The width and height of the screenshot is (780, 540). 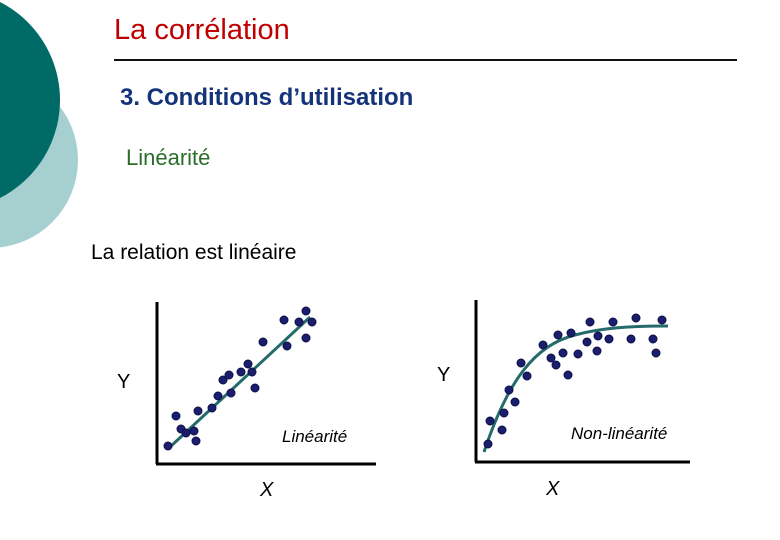 I want to click on linear-x-label: X, so click(x=266, y=490).